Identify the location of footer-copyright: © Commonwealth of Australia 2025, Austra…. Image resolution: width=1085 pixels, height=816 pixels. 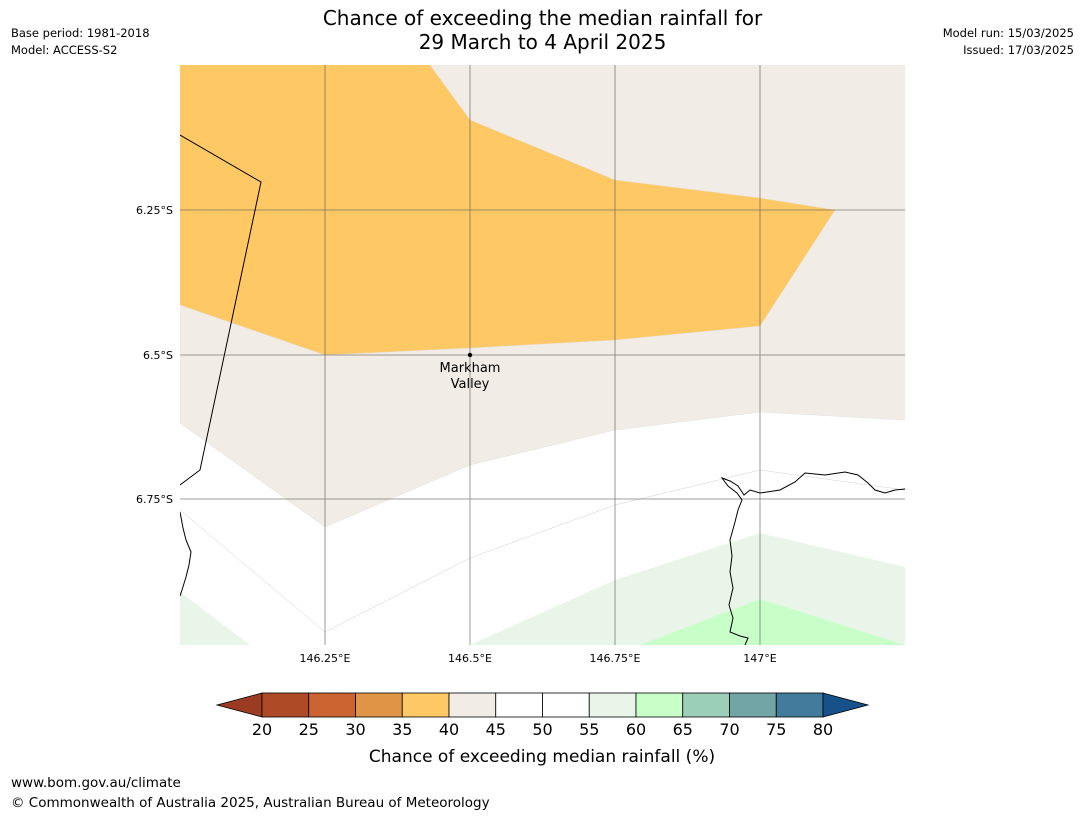
(250, 803).